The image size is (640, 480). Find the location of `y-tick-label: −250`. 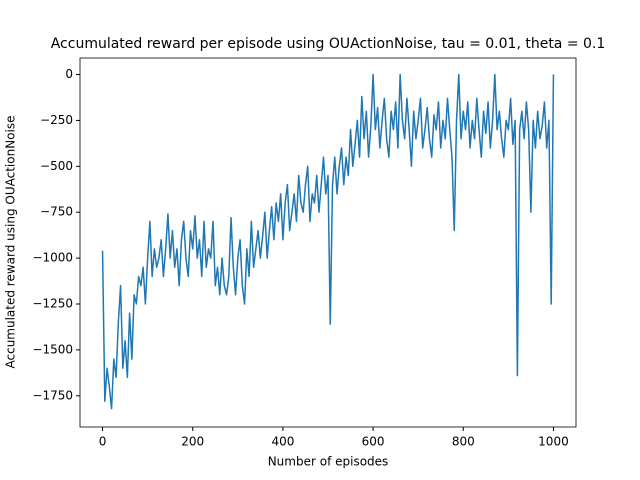

y-tick-label: −250 is located at coordinates (56, 120).